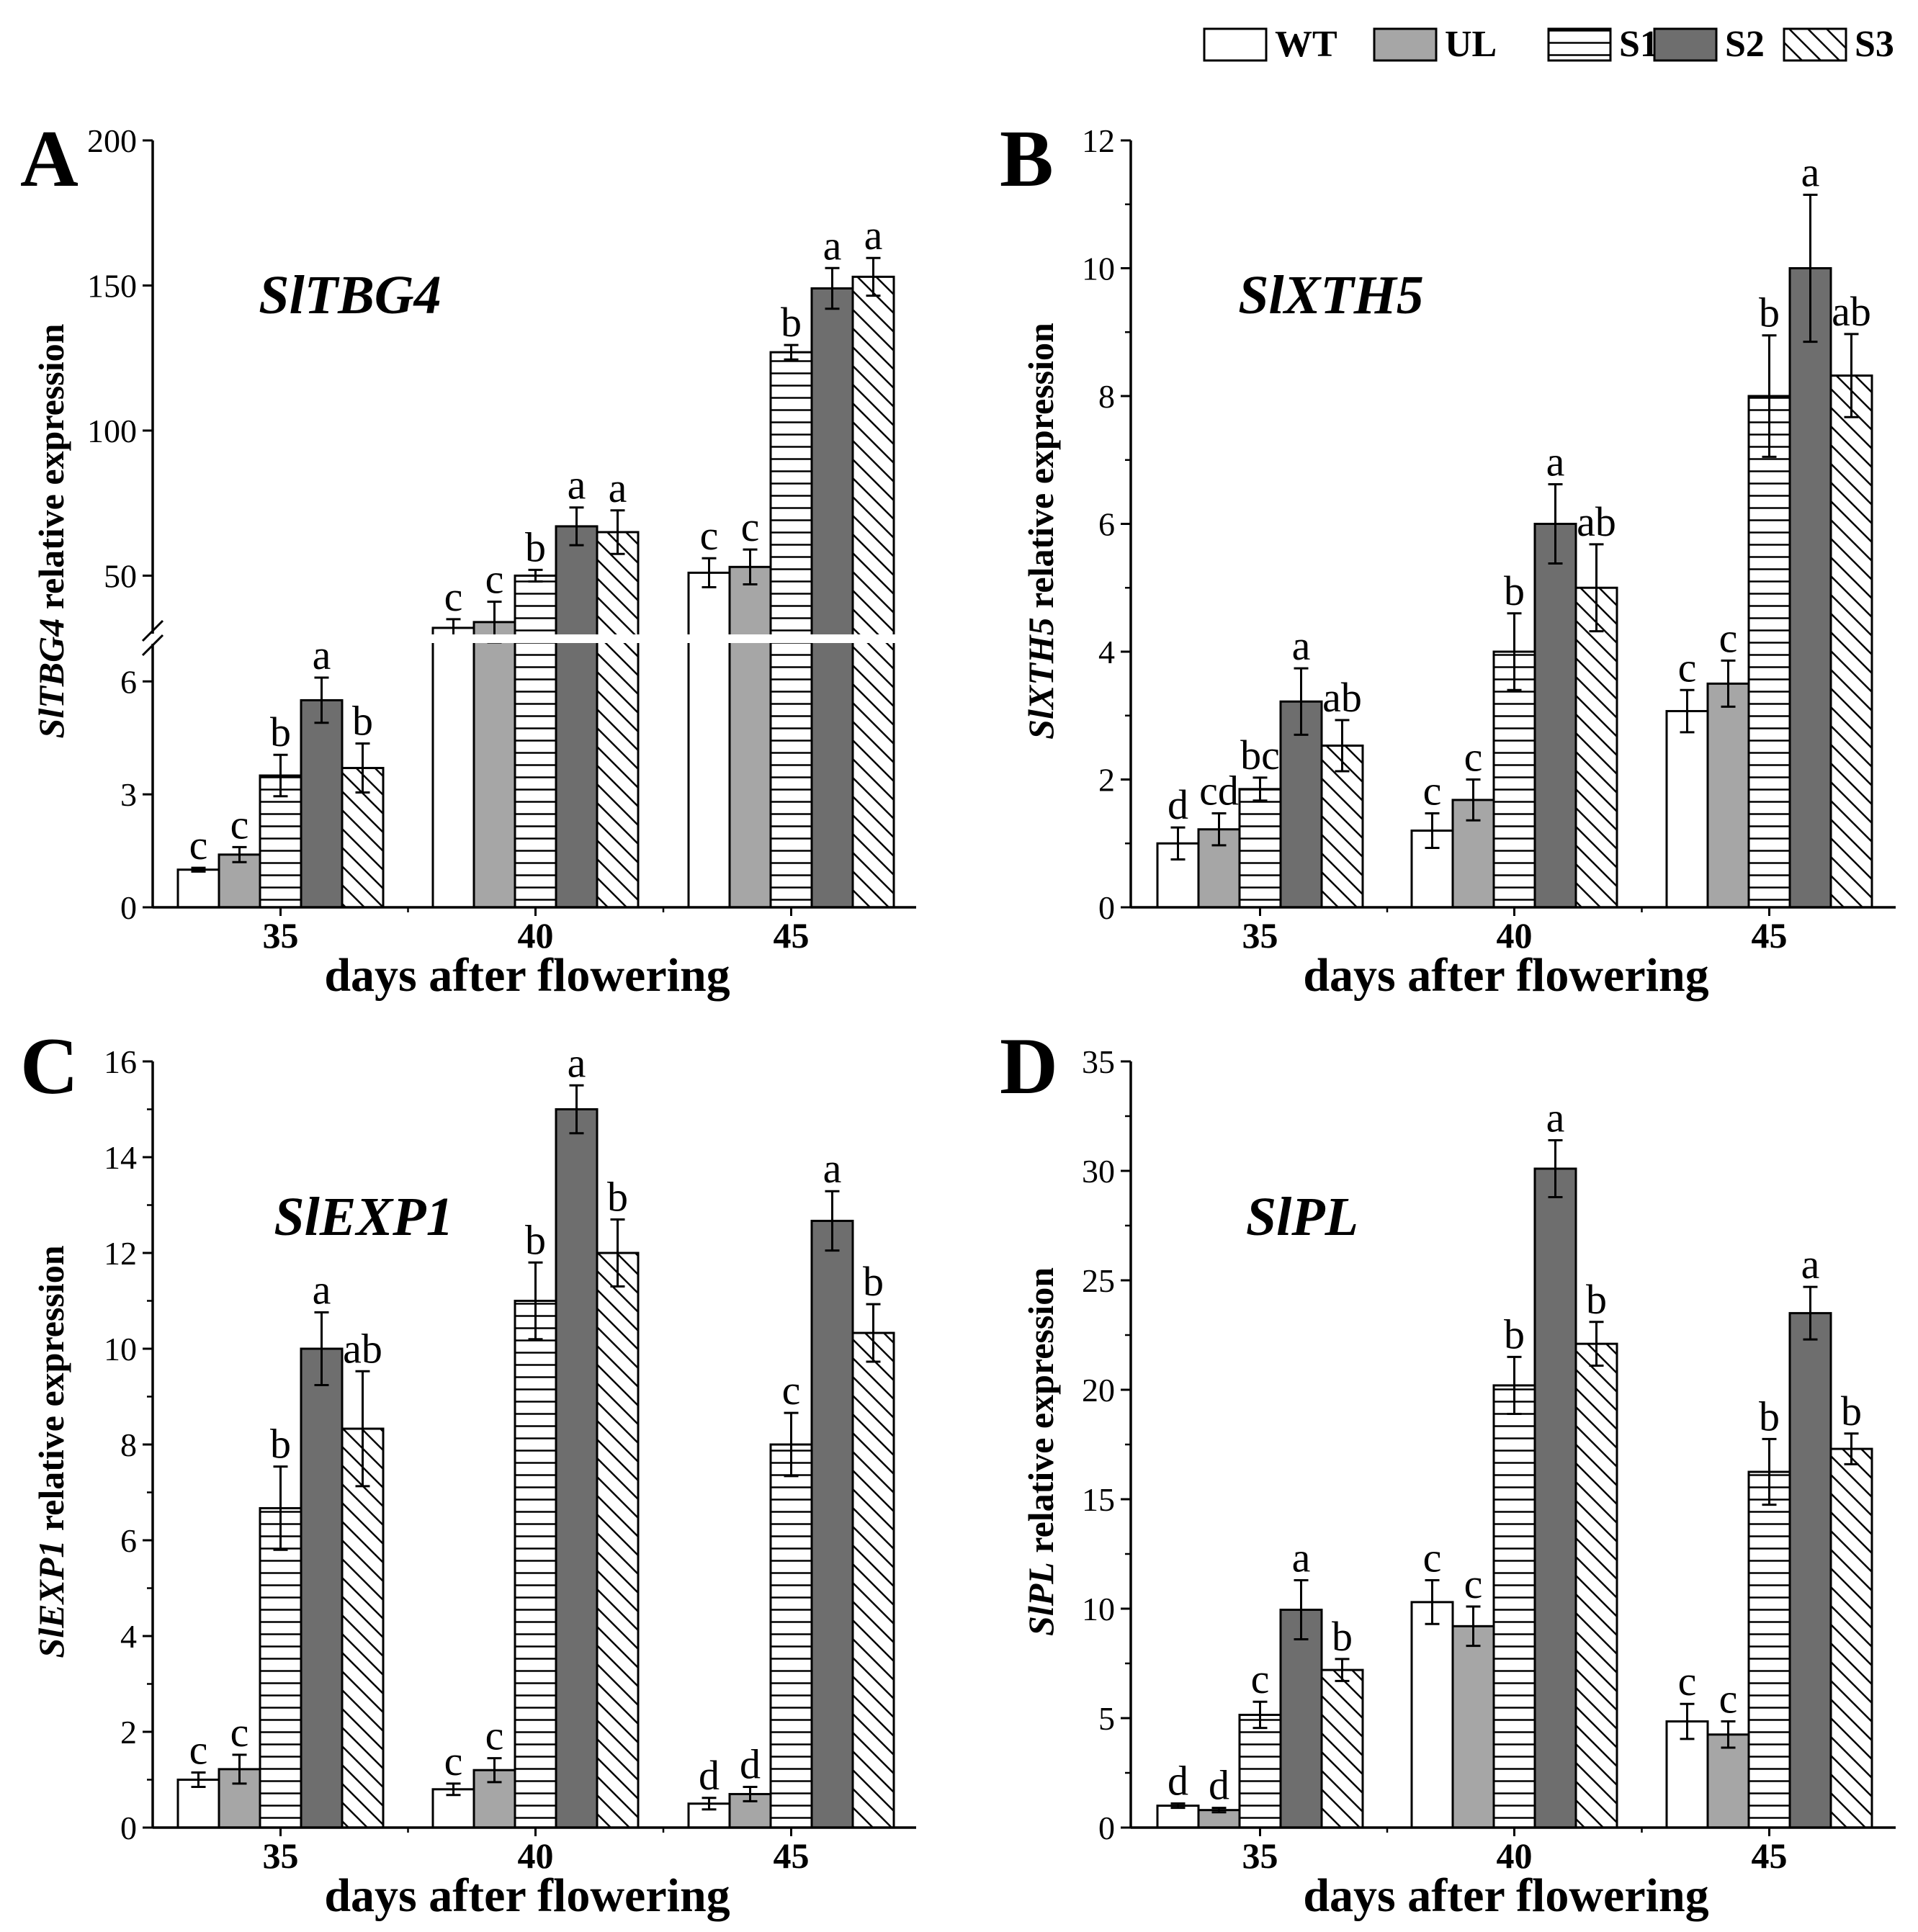  What do you see at coordinates (281, 1667) in the screenshot?
I see `bar-c-35-s1` at bounding box center [281, 1667].